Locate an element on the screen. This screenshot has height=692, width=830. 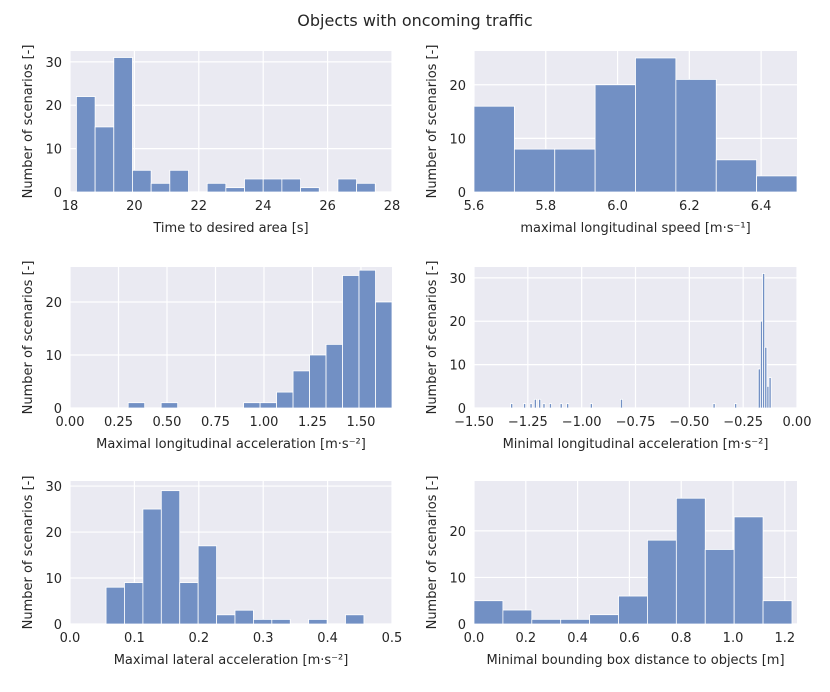
x-tick-label: 1.0 is located at coordinates (733, 638).